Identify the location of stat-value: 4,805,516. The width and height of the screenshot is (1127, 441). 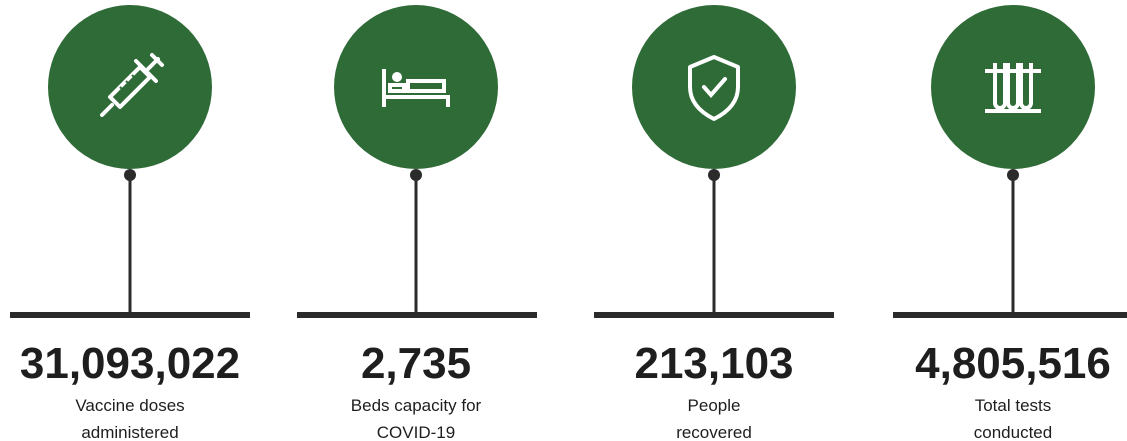
(1013, 363).